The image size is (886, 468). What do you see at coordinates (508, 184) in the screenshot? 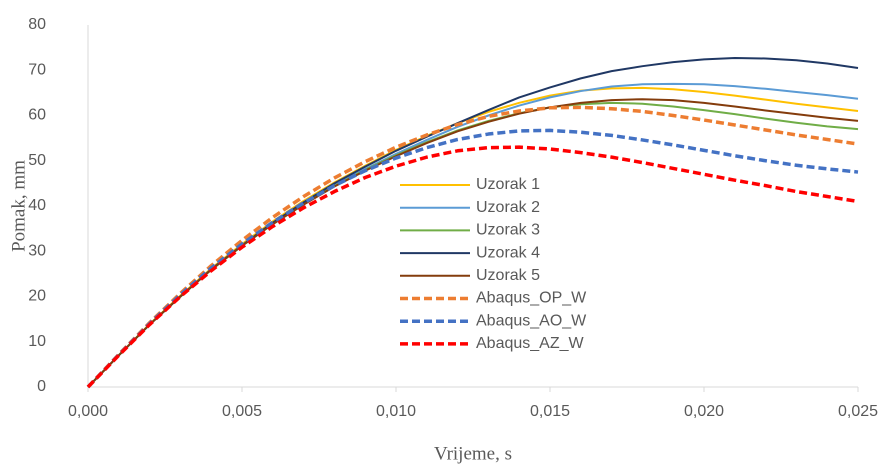
I see `legend-label: Uzorak 1` at bounding box center [508, 184].